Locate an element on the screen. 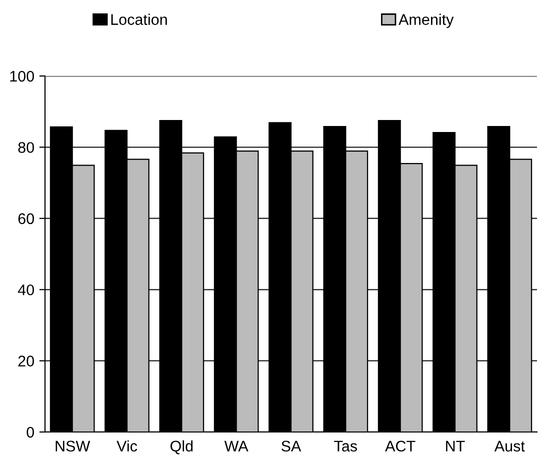  y-tick-label: 60 is located at coordinates (26, 218).